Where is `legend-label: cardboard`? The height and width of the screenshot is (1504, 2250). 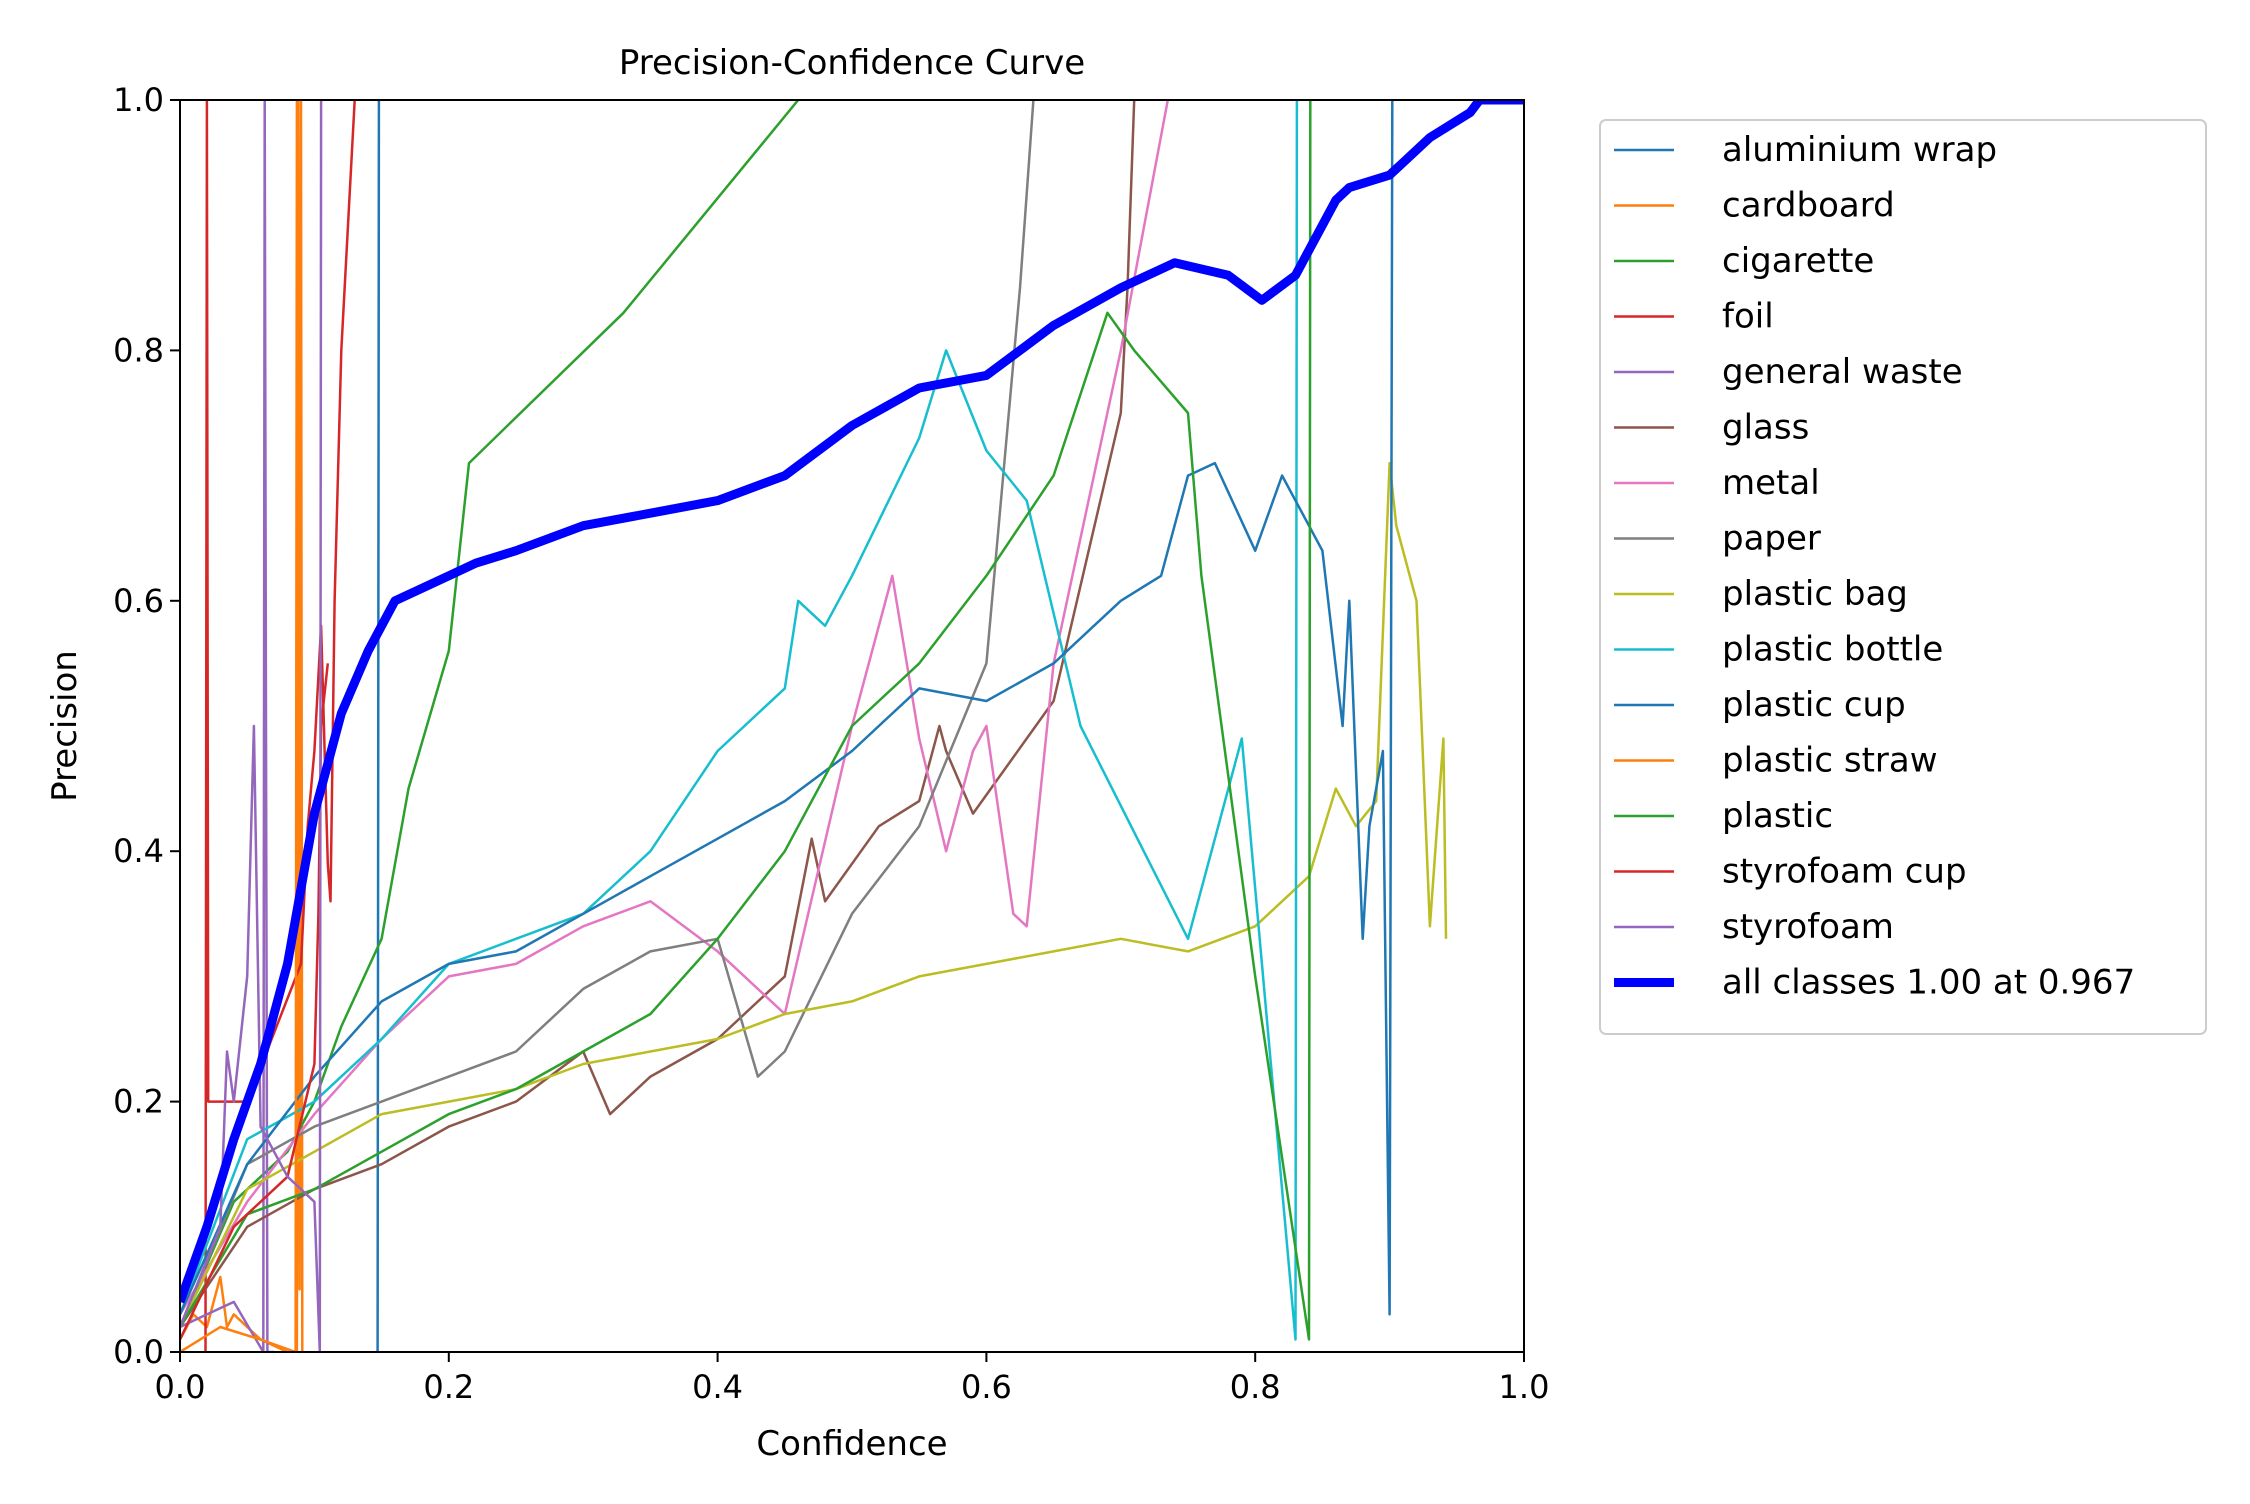
legend-label: cardboard is located at coordinates (1808, 206).